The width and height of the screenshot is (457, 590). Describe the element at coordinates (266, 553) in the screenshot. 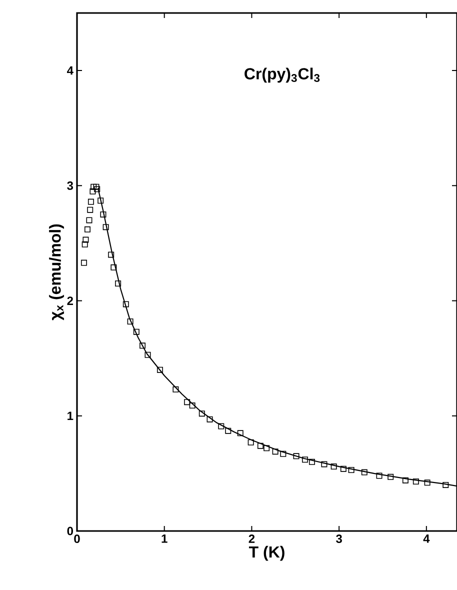

I see `x-axis-title: T (K)` at that location.